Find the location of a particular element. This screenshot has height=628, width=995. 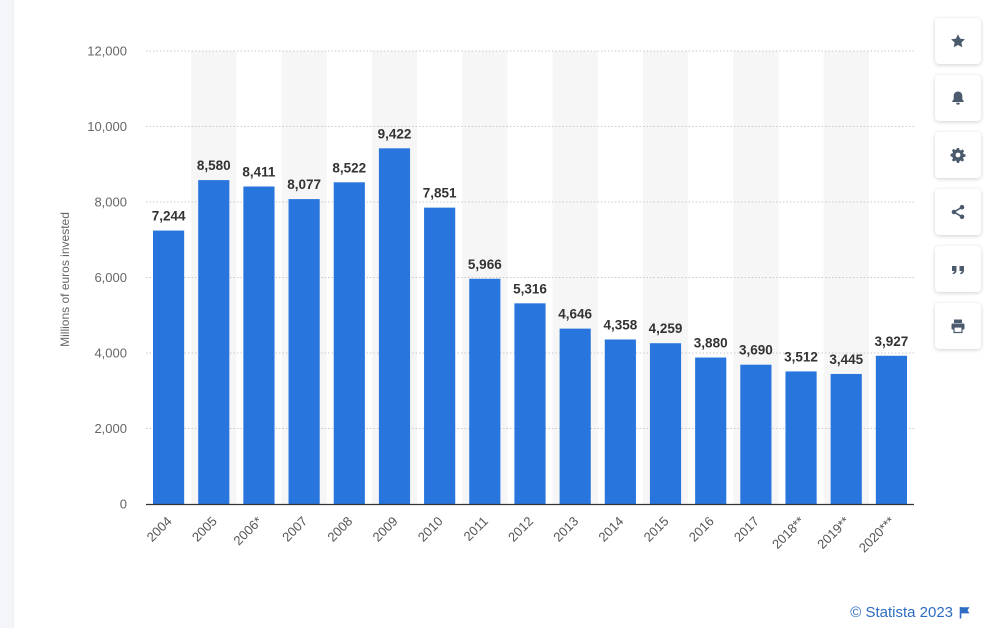

data-label: 8,077 is located at coordinates (304, 184).